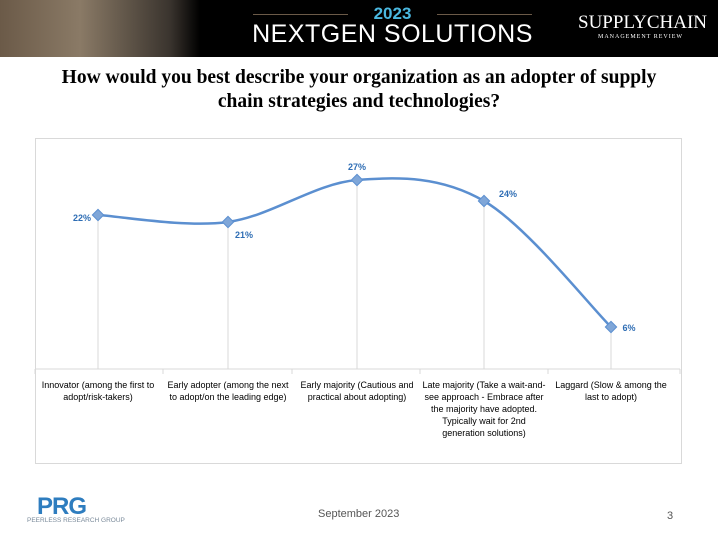 The height and width of the screenshot is (534, 718). Describe the element at coordinates (670, 516) in the screenshot. I see `page-number: 3` at that location.